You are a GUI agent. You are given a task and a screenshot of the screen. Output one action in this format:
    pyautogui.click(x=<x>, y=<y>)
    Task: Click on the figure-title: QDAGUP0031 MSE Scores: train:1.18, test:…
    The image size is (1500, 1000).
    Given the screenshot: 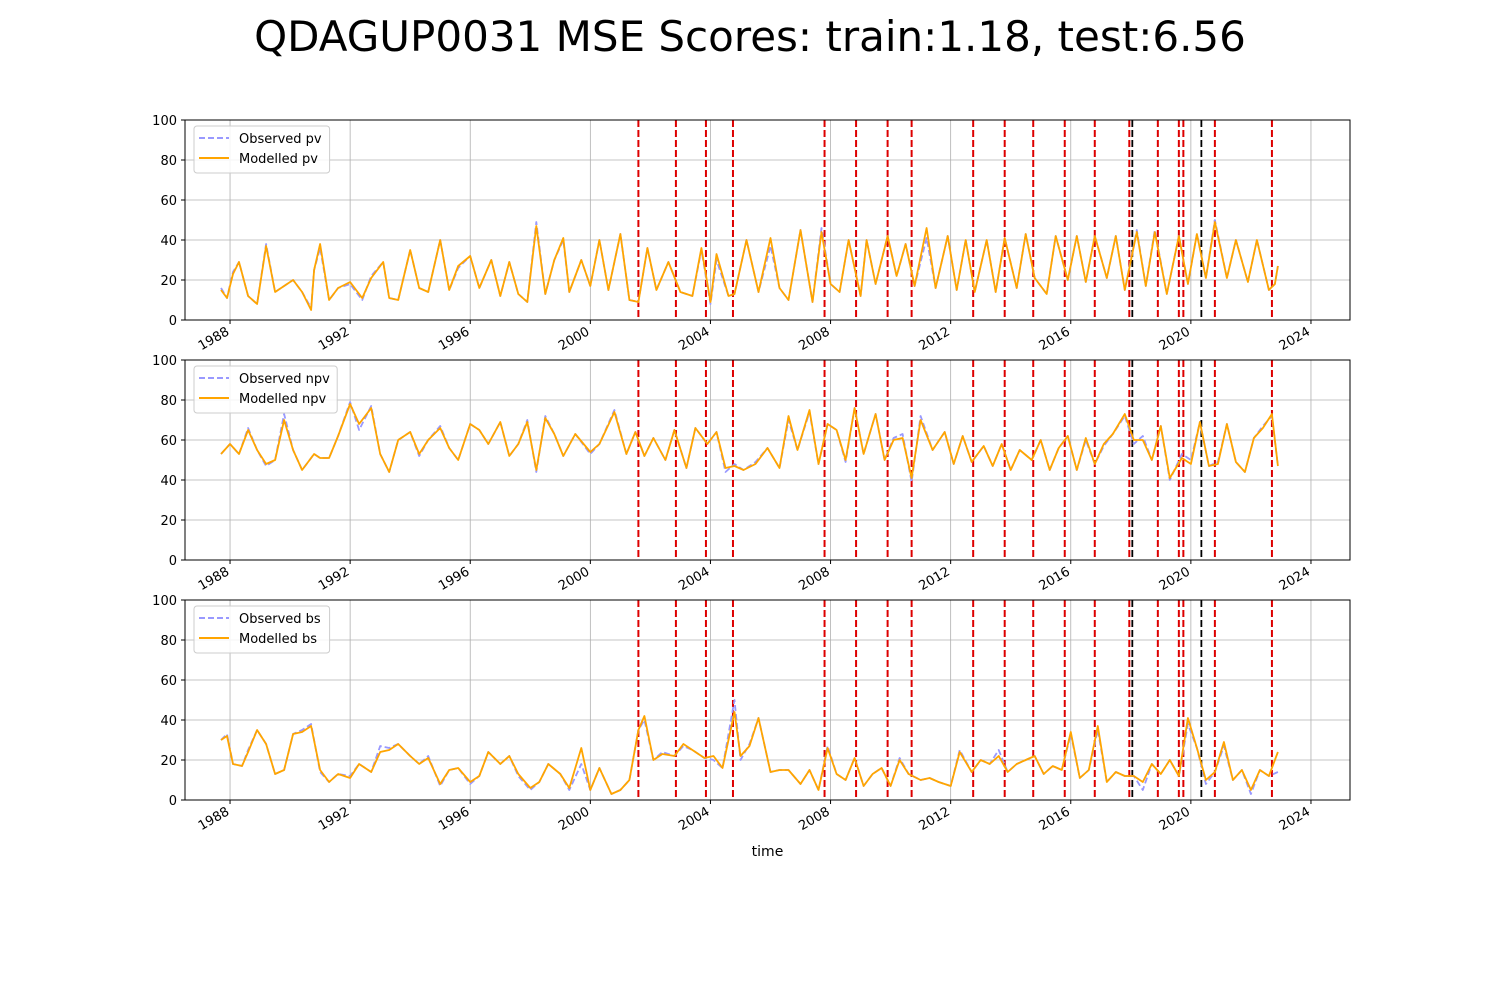 What is the action you would take?
    pyautogui.click(x=750, y=36)
    